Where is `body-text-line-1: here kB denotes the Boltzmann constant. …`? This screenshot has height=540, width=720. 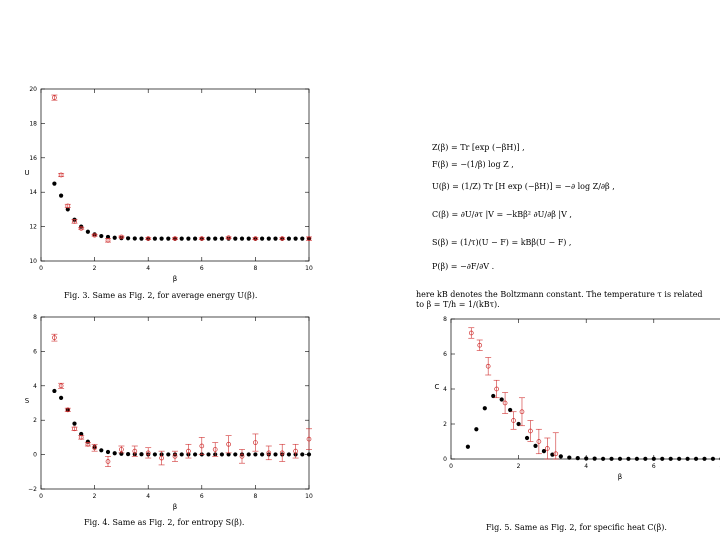
body-text-line-1: here kB denotes the Boltzmann constant. … is located at coordinates (559, 294).